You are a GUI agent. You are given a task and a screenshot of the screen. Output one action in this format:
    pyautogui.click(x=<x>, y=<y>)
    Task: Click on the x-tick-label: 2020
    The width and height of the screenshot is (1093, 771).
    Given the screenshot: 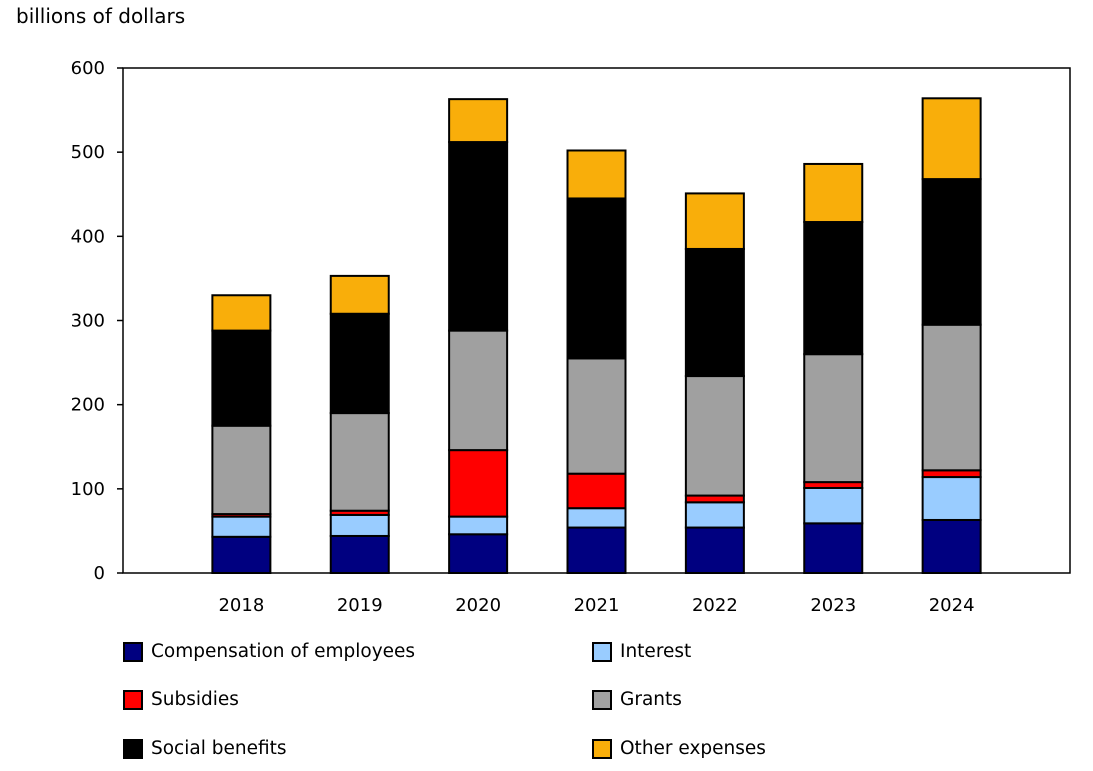 What is the action you would take?
    pyautogui.click(x=478, y=605)
    